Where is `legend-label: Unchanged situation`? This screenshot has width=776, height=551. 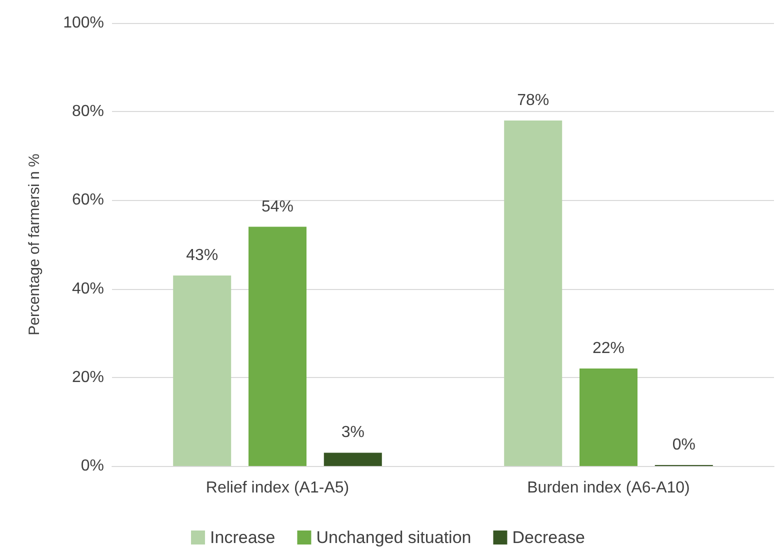 legend-label: Unchanged situation is located at coordinates (394, 537).